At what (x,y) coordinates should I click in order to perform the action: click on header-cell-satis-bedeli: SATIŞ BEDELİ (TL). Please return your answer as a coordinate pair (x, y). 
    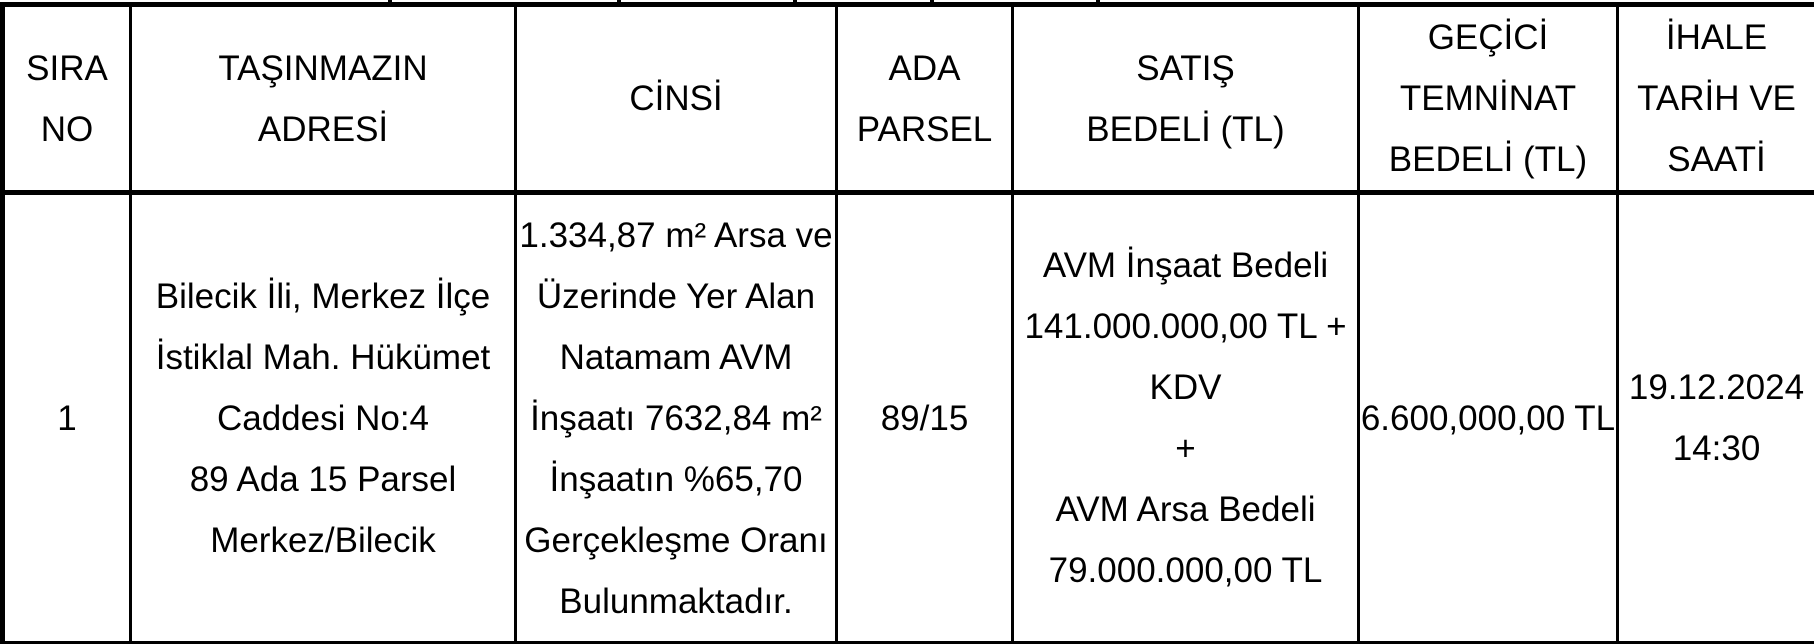
    Looking at the image, I should click on (1185, 99).